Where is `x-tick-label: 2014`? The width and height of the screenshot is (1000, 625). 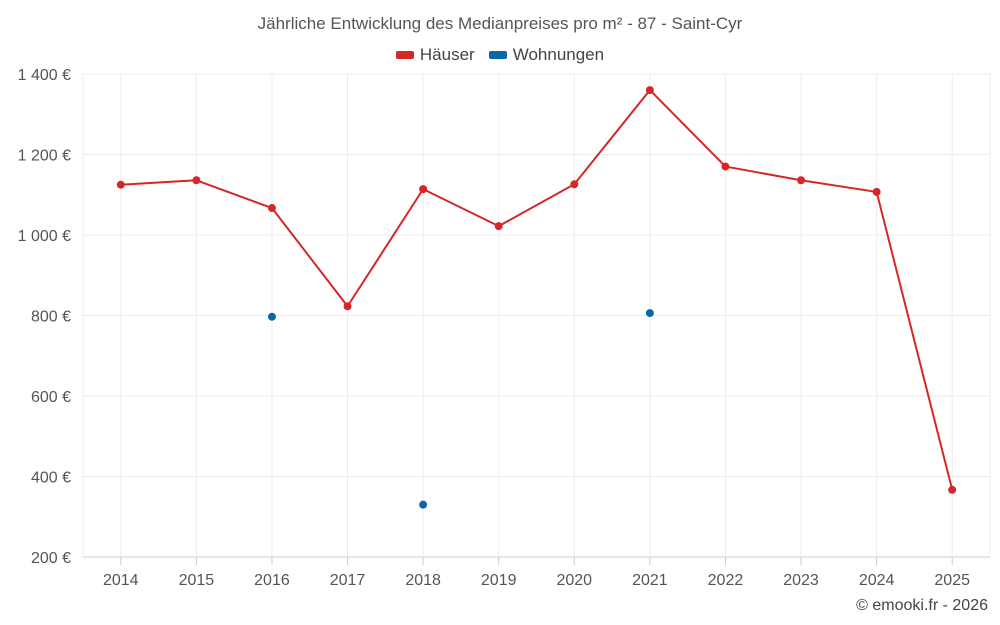
x-tick-label: 2014 is located at coordinates (121, 580).